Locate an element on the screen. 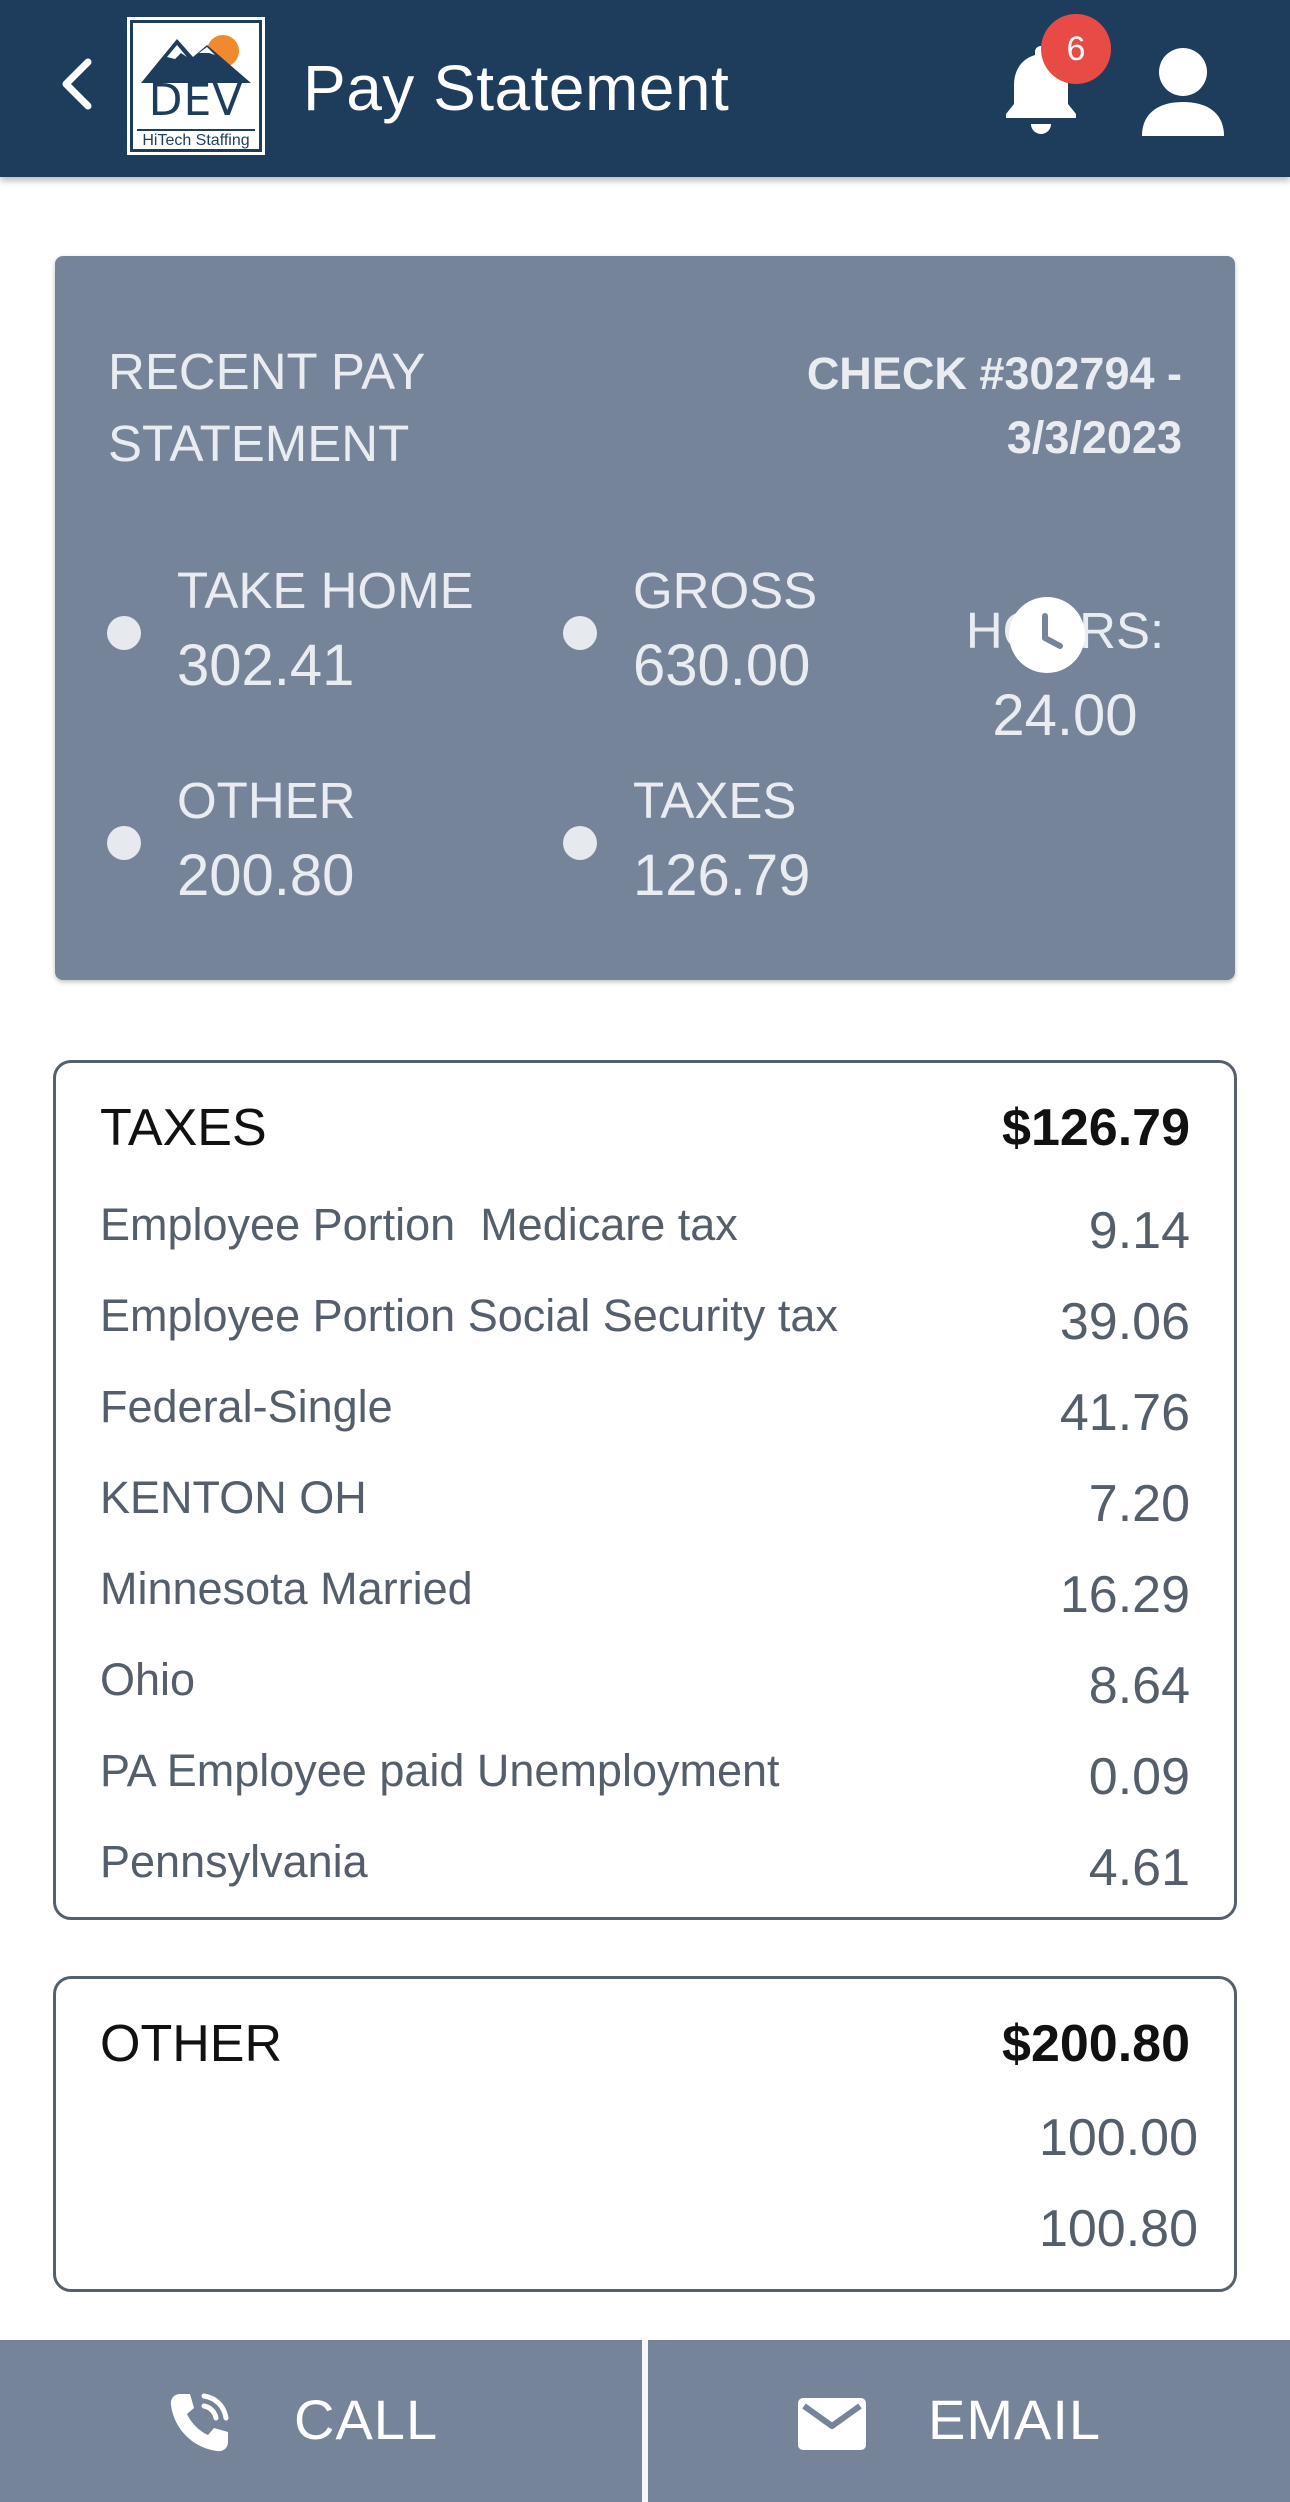  metric-value: 302.41 is located at coordinates (266, 665).